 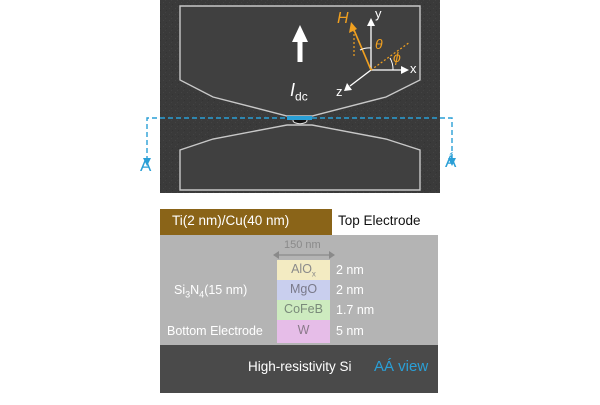 What do you see at coordinates (300, 33) in the screenshot?
I see `current-arrow-head` at bounding box center [300, 33].